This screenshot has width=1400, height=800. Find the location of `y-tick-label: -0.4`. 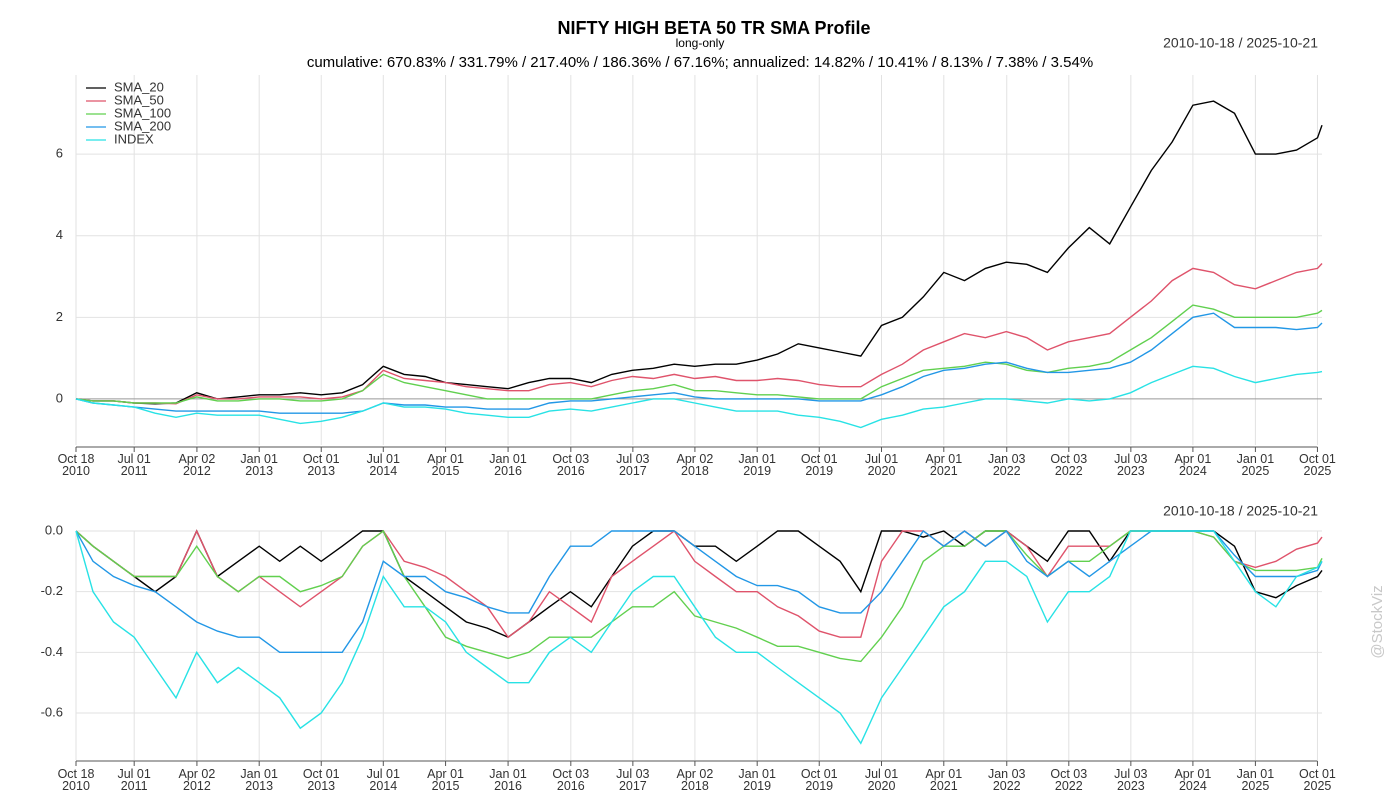

y-tick-label: -0.4 is located at coordinates (52, 651).